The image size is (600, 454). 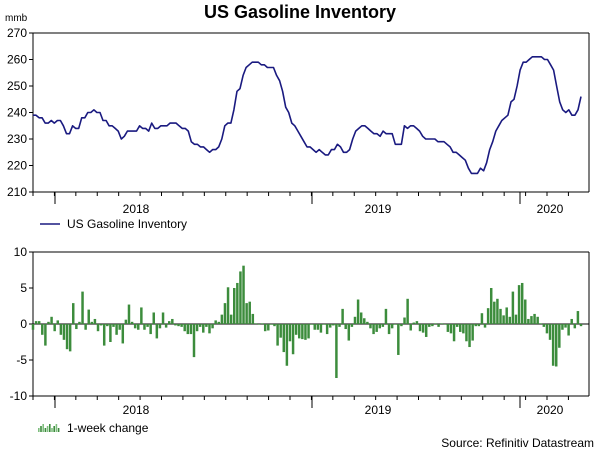 What do you see at coordinates (136, 410) in the screenshot?
I see `weekly-change-x-tick-label: 2018` at bounding box center [136, 410].